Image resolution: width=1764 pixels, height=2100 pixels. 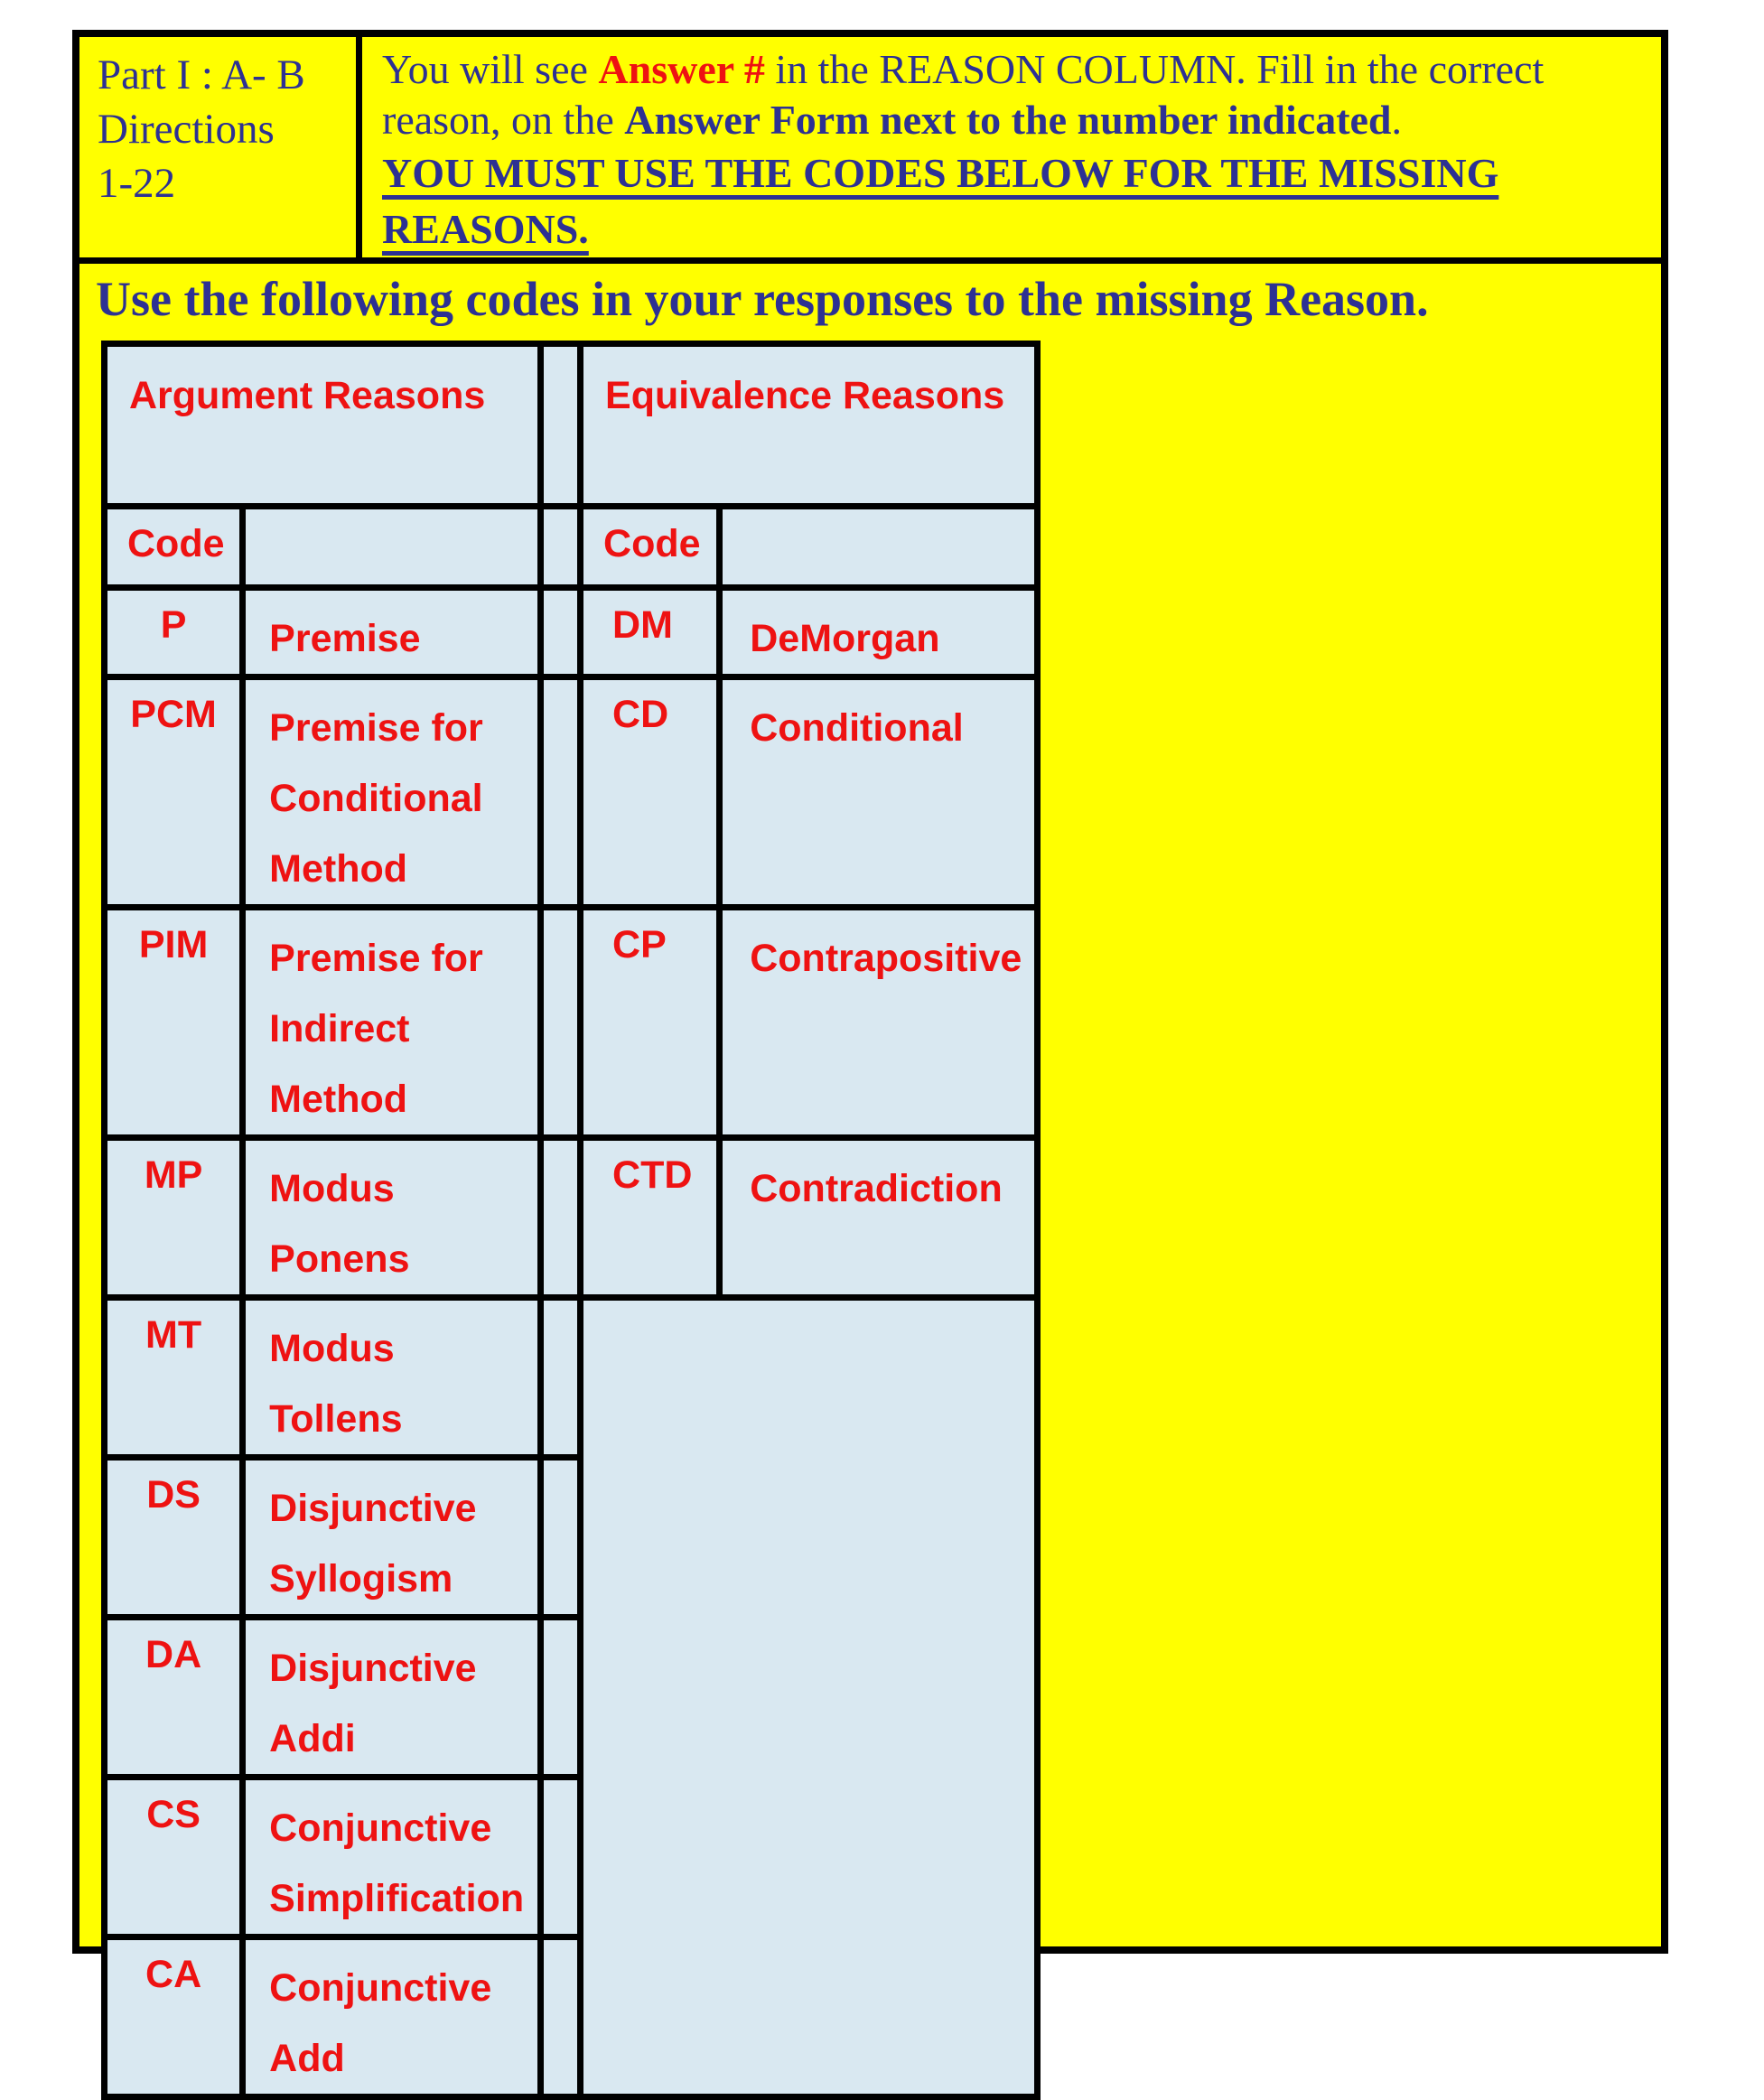 I want to click on argument-code-cell: PIM, so click(x=173, y=1023).